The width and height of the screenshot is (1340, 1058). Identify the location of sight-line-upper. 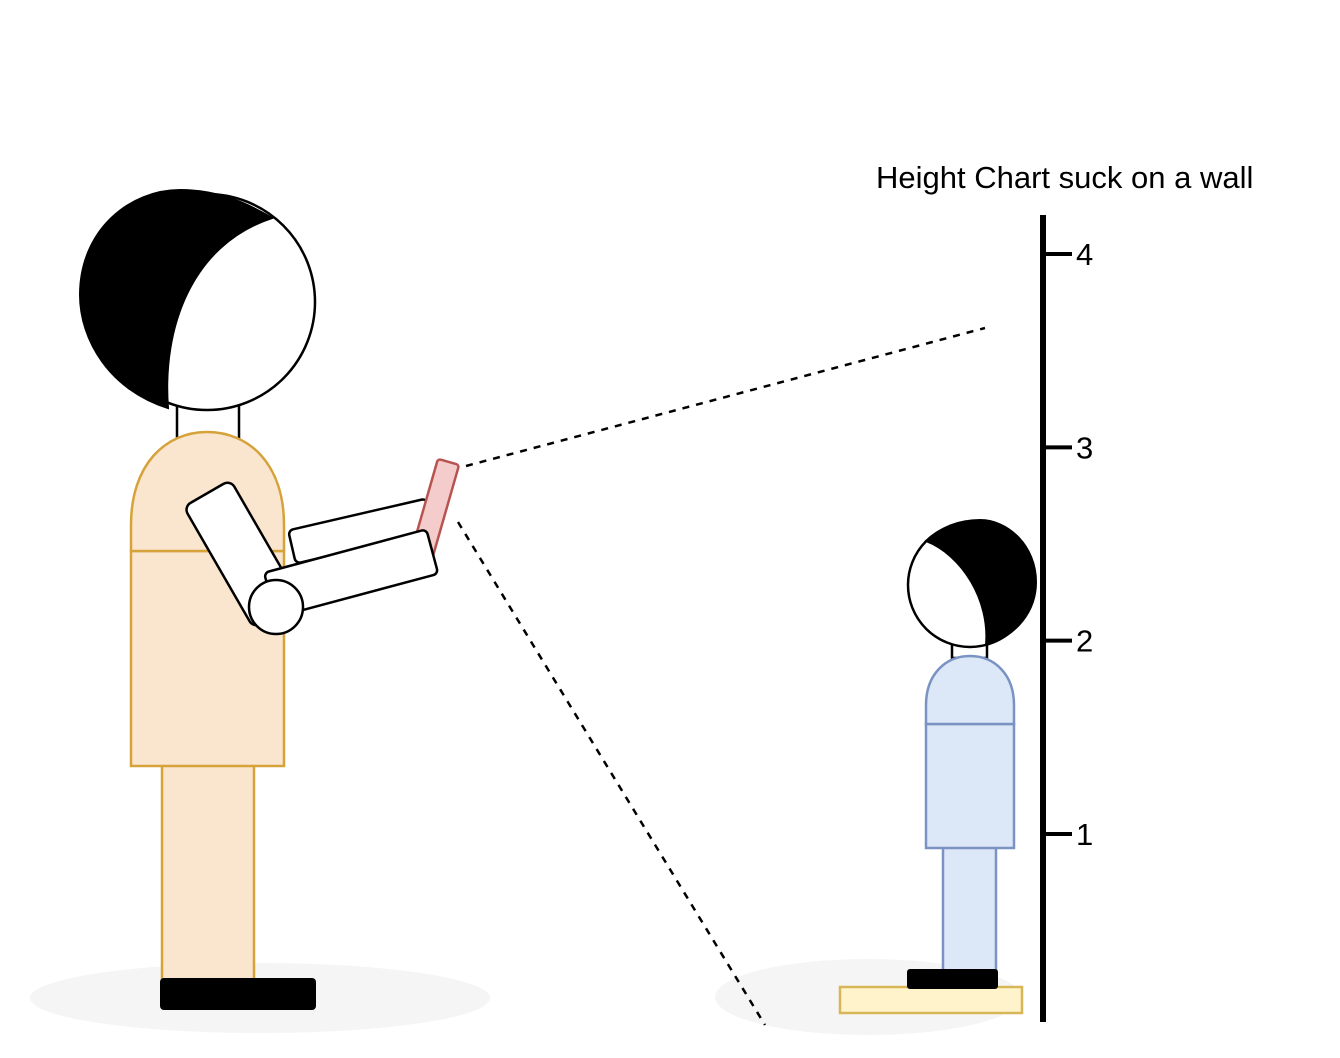
(725, 397).